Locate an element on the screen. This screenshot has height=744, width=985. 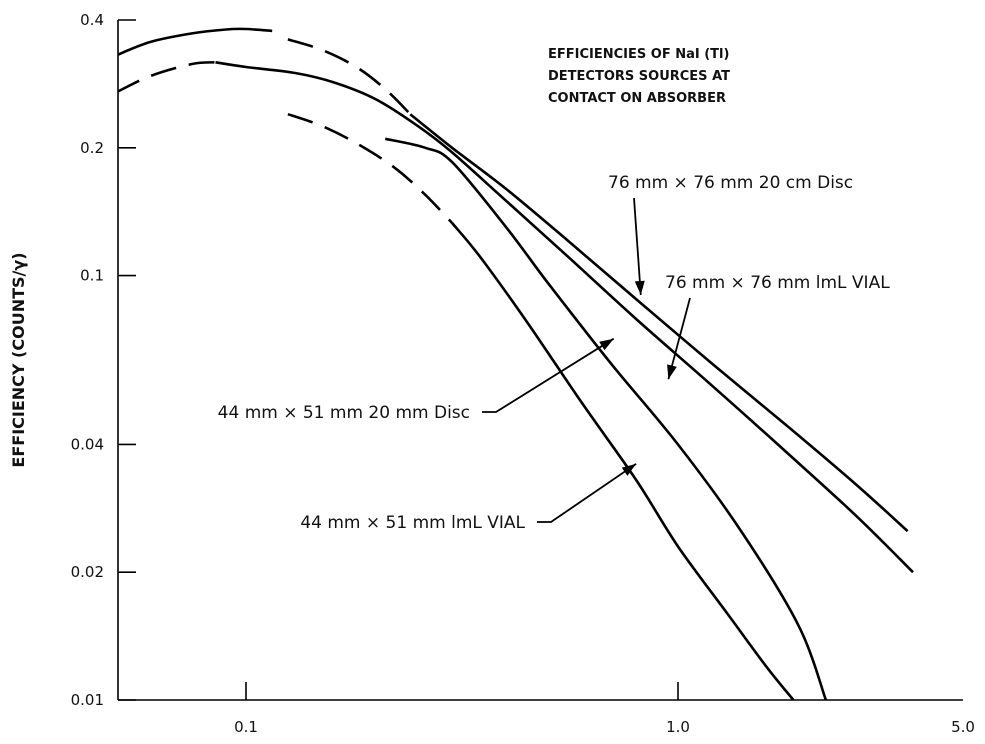
x-tick-label: 5.0 is located at coordinates (963, 727).